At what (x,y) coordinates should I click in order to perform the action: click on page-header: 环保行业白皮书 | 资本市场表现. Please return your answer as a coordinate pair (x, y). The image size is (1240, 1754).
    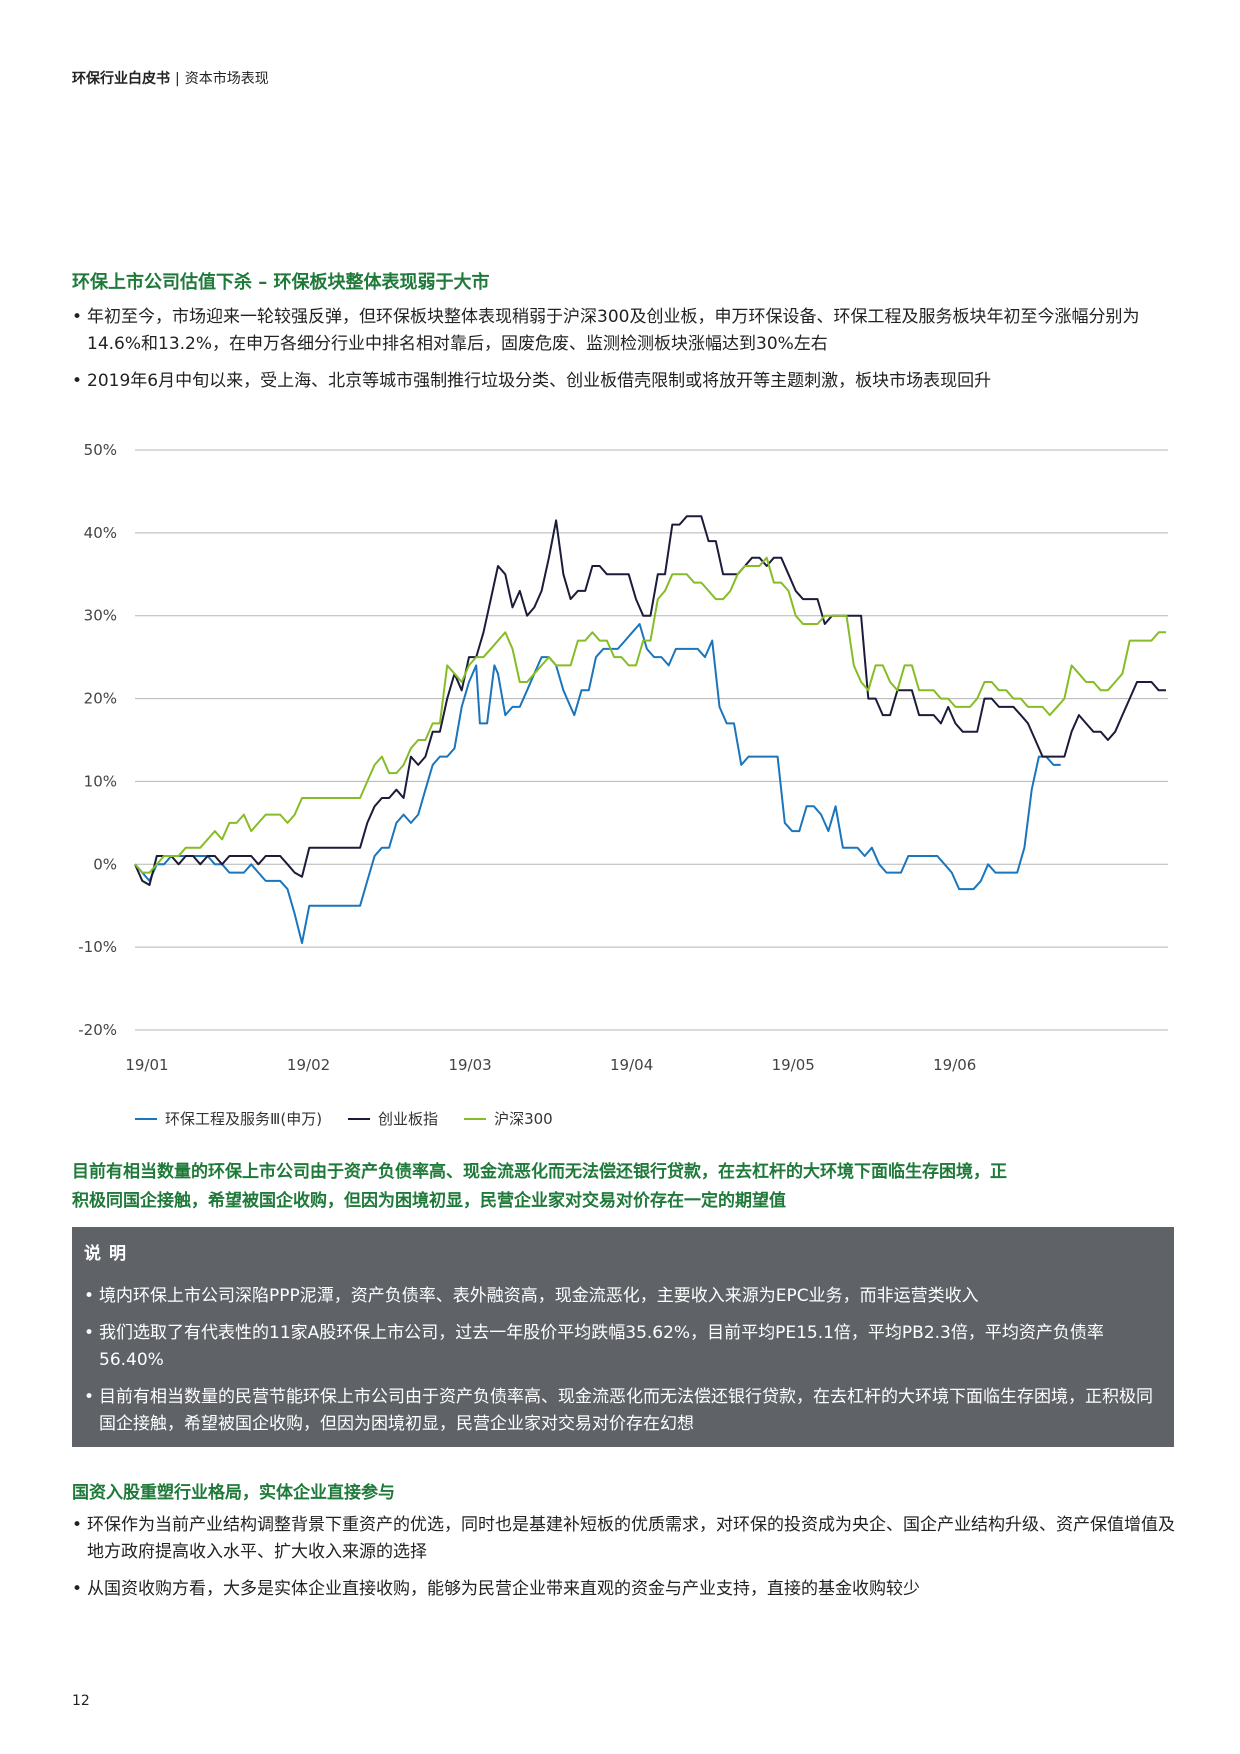
    Looking at the image, I should click on (170, 78).